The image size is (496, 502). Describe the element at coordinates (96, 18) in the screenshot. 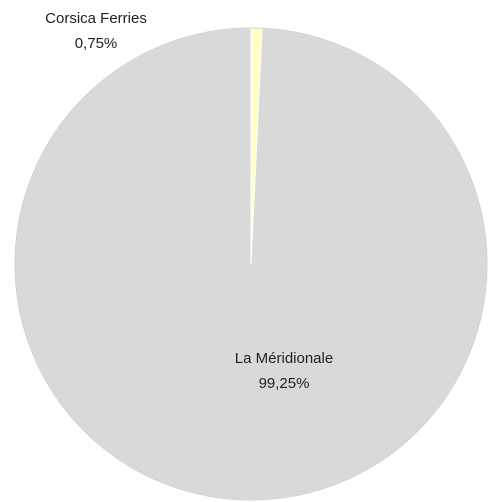

I see `slice-label-corsica-ferries-name: Corsica Ferries` at that location.